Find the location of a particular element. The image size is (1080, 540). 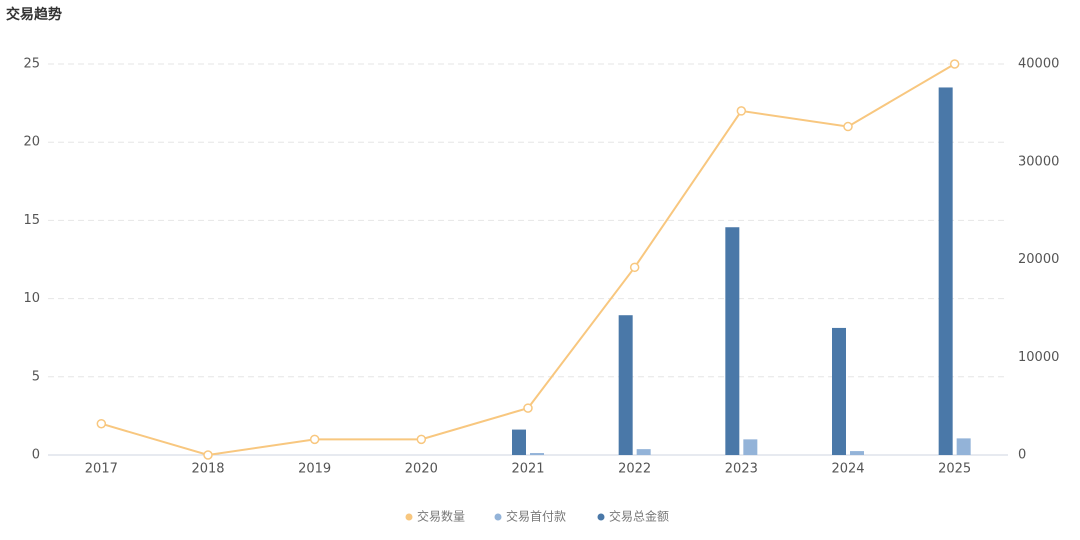

y-tick-label: 10 is located at coordinates (31, 298).